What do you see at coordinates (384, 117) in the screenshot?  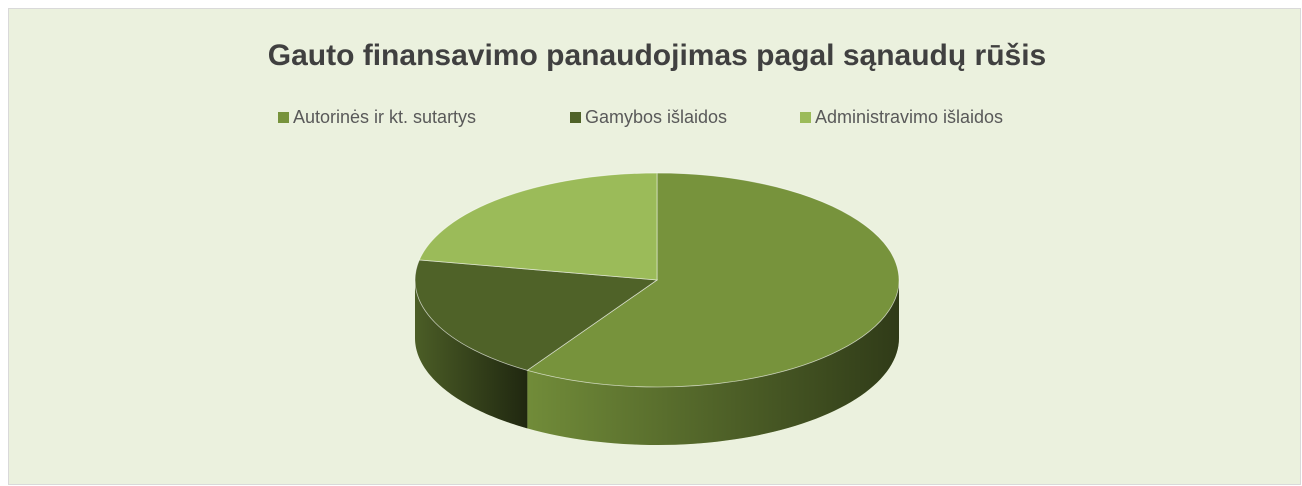 I see `legend-label: Autorinės ir kt. sutartys` at bounding box center [384, 117].